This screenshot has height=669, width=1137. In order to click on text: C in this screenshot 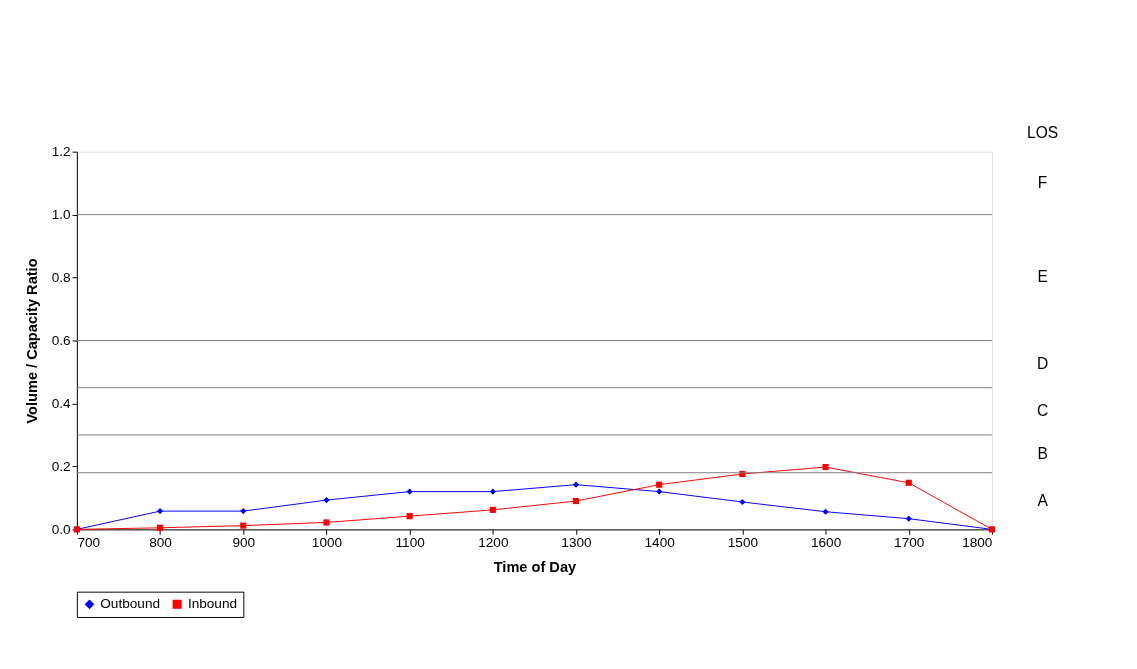, I will do `click(1042, 411)`.